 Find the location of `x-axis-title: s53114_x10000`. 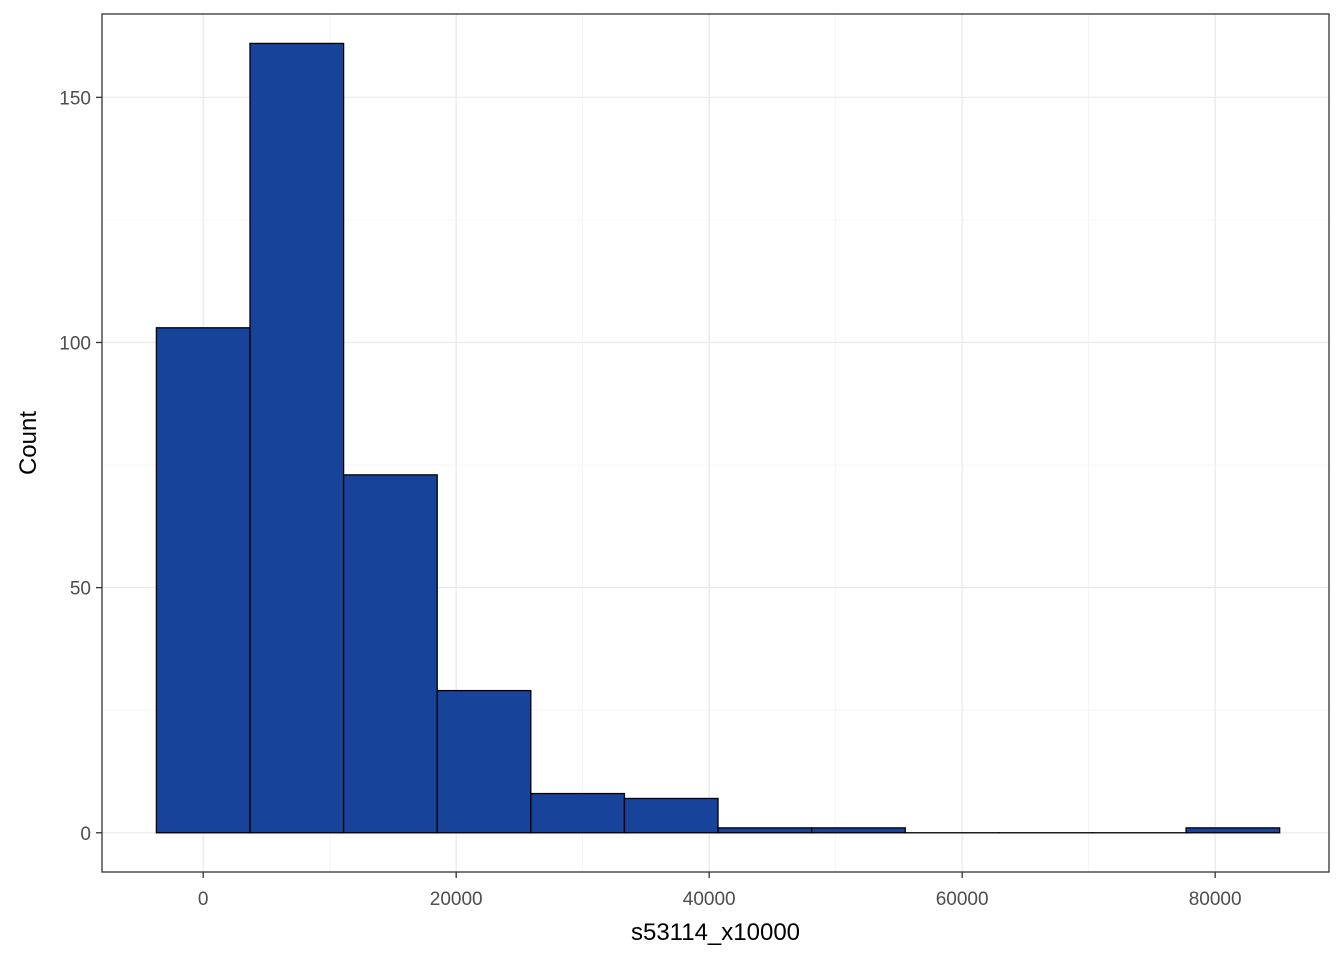

x-axis-title: s53114_x10000 is located at coordinates (715, 932).